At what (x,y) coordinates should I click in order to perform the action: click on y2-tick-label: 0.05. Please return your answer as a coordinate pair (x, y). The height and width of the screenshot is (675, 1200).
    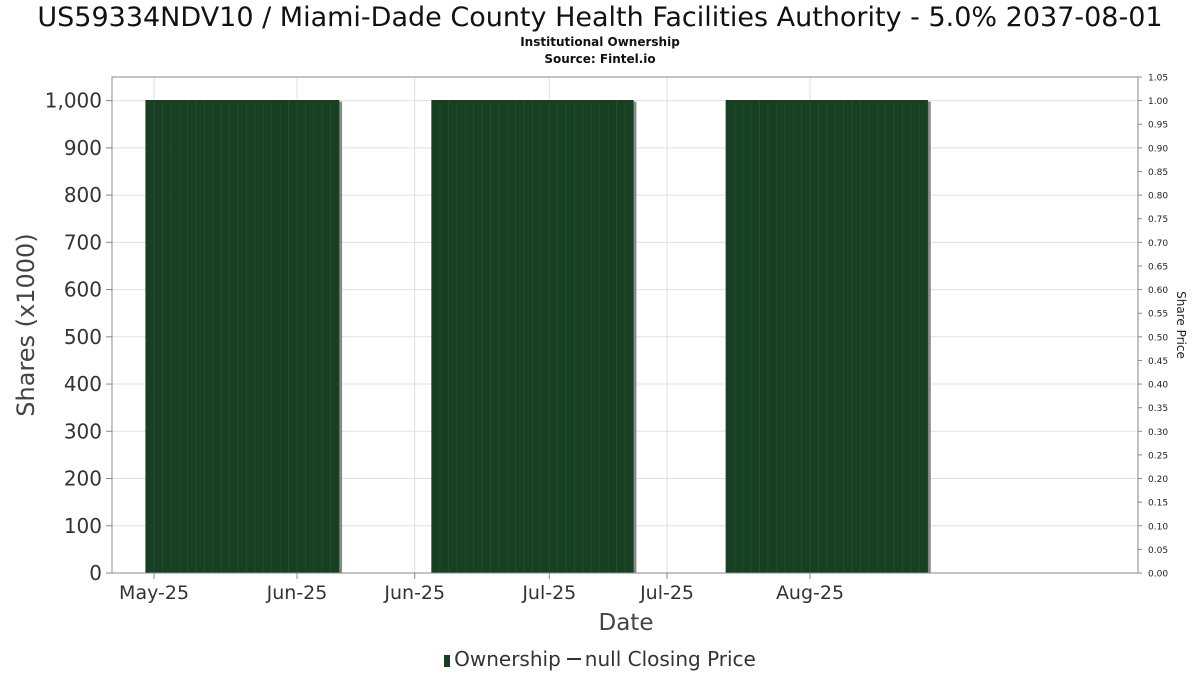
    Looking at the image, I should click on (1158, 551).